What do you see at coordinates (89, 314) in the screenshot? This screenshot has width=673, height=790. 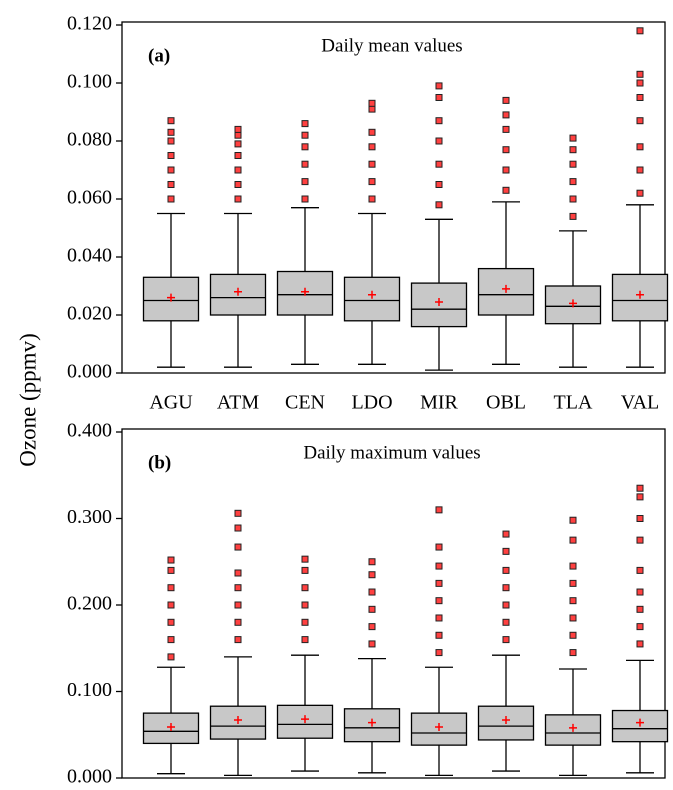 I see `y-tick-label: 0.020` at bounding box center [89, 314].